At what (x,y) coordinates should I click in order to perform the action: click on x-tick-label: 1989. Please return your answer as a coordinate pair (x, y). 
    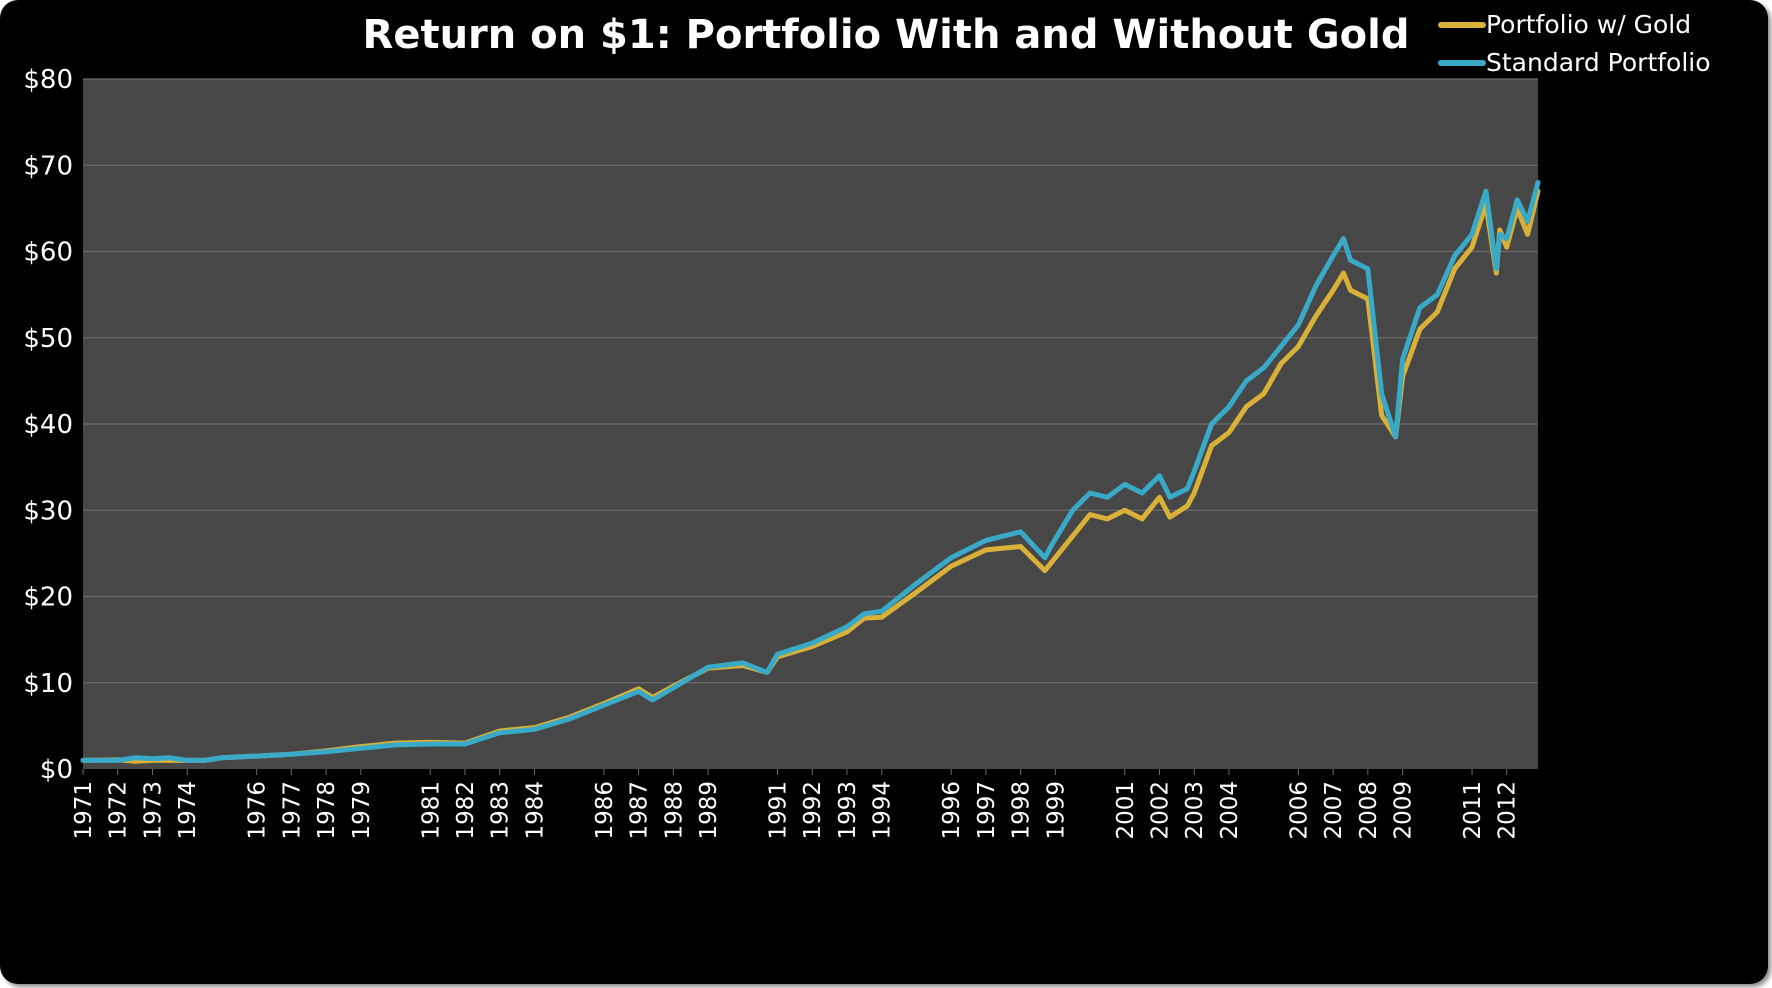
    Looking at the image, I should click on (709, 810).